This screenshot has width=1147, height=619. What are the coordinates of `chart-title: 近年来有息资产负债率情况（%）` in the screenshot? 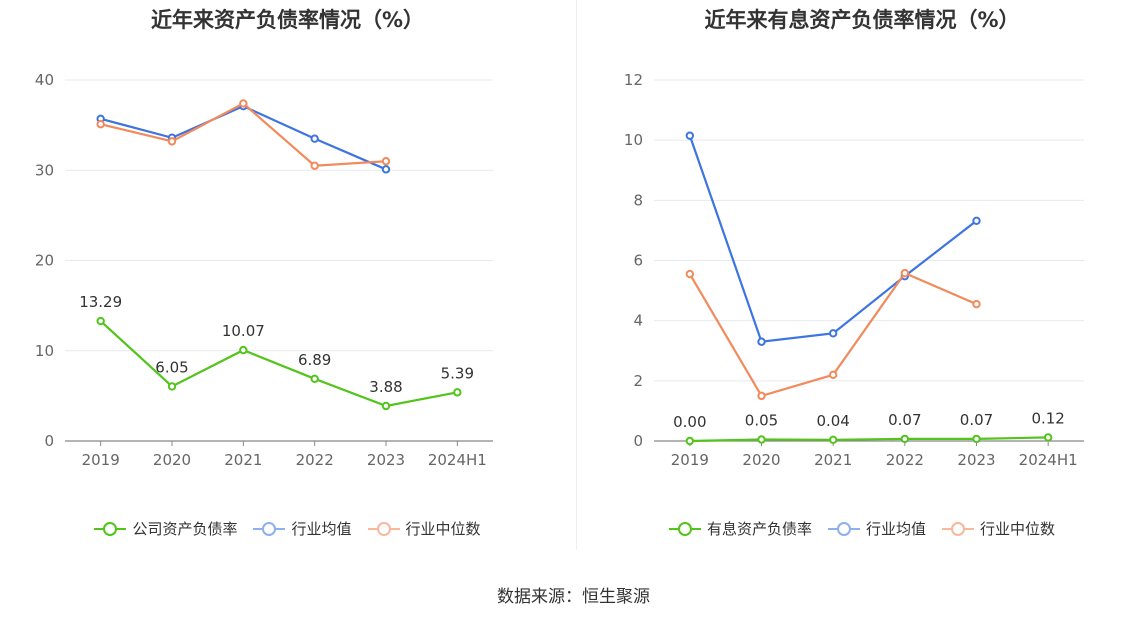 It's located at (862, 20).